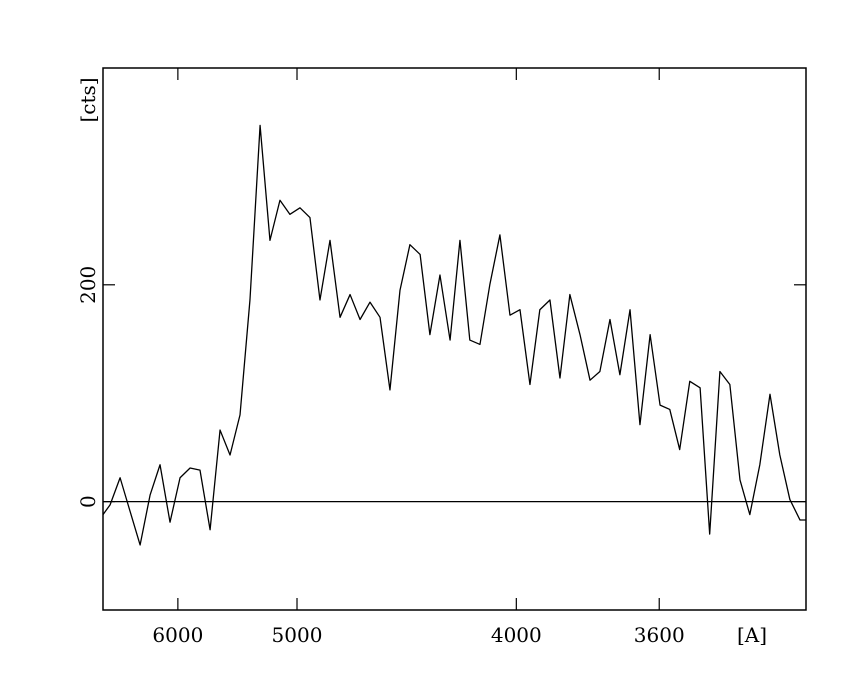  I want to click on x-tick-label: 5000, so click(297, 635).